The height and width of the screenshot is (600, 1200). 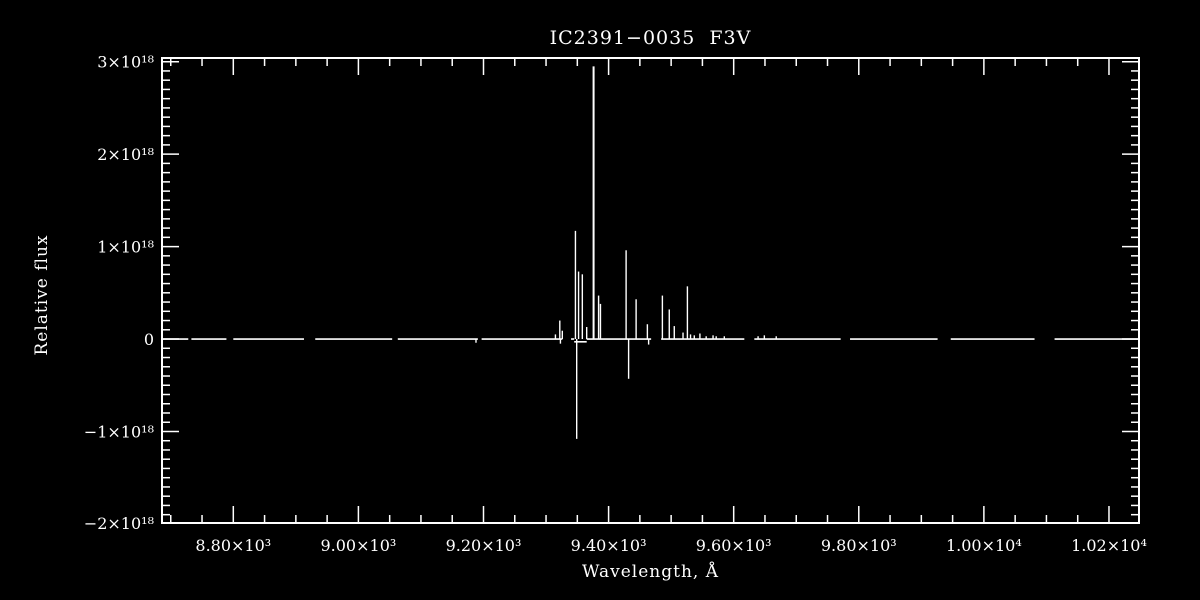 I want to click on x-tick-label: 9.40×10³, so click(x=609, y=545).